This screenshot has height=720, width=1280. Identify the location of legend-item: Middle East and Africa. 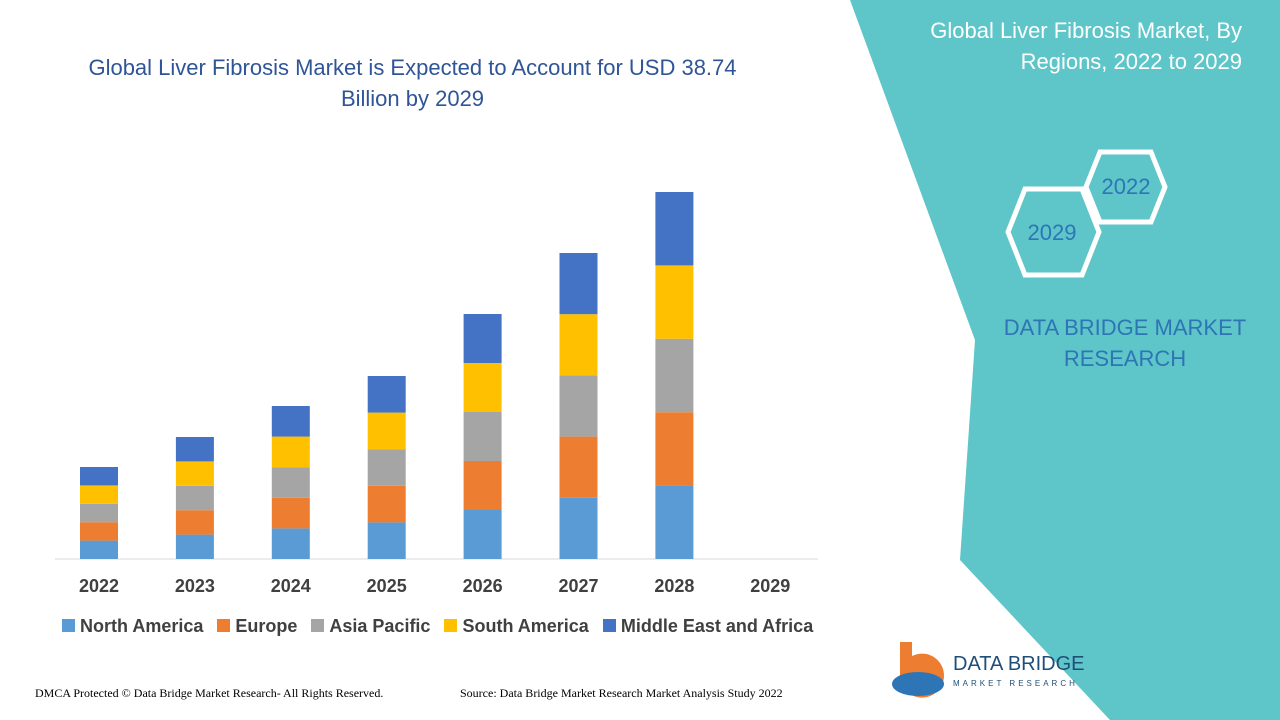
(708, 626).